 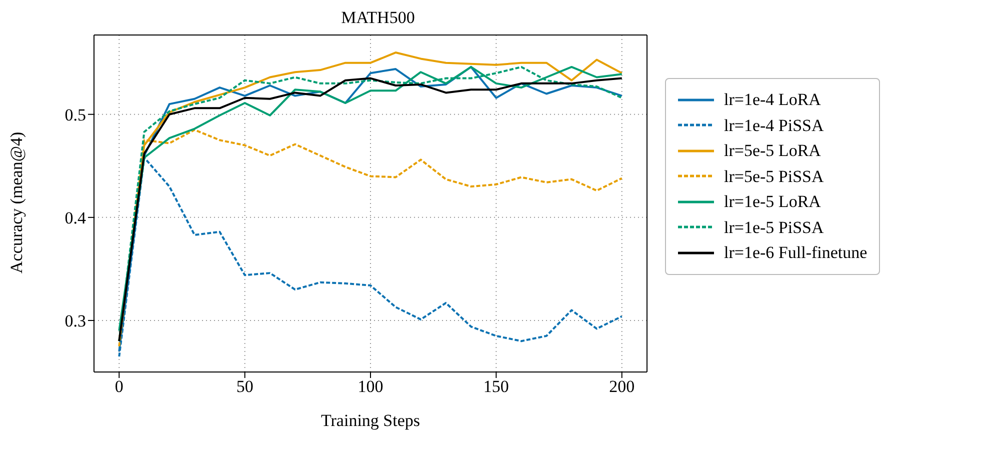 What do you see at coordinates (772, 100) in the screenshot?
I see `legend-label: lr=1e-4 LoRA` at bounding box center [772, 100].